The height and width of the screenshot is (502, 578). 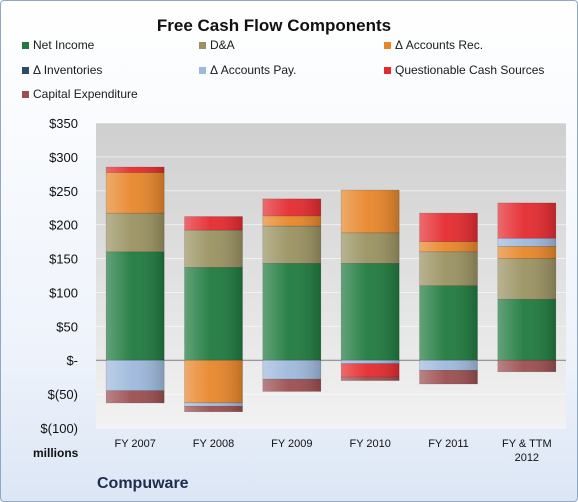 What do you see at coordinates (85, 94) in the screenshot?
I see `legend-label: Capital Expenditure` at bounding box center [85, 94].